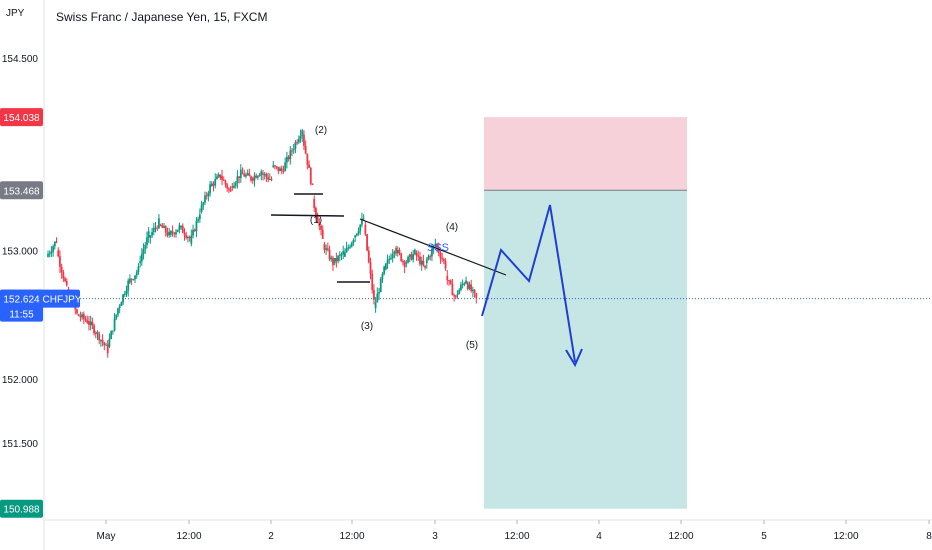  What do you see at coordinates (514, 531) in the screenshot?
I see `time-axis: May 12:00 2 12:00 3 12:00 4 12:00 5 12:00 8` at bounding box center [514, 531].